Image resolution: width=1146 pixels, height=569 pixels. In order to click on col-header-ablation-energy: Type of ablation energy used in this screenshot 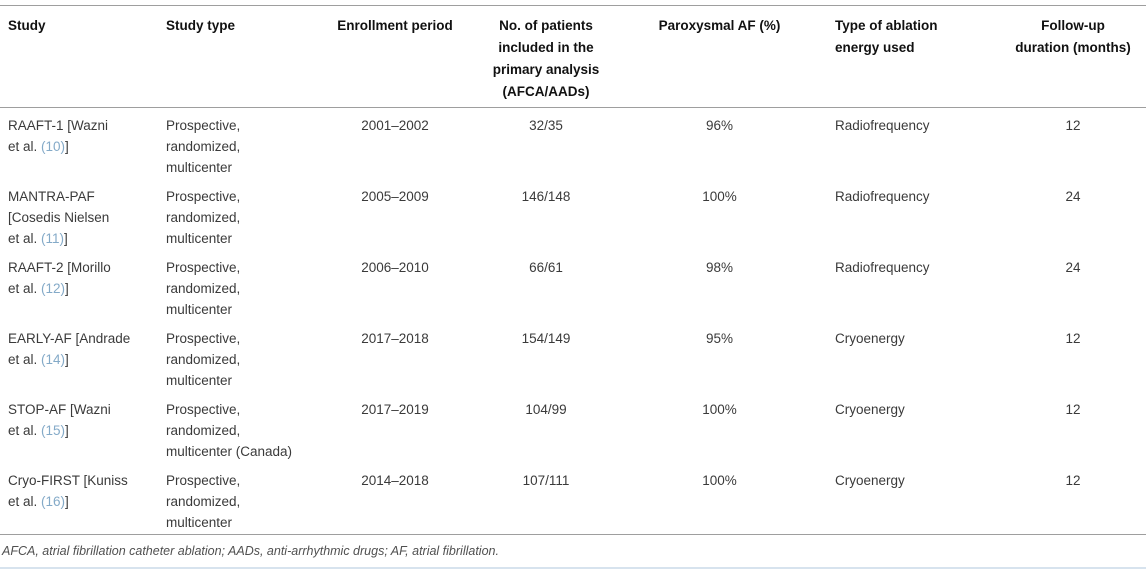, I will do `click(908, 56)`.